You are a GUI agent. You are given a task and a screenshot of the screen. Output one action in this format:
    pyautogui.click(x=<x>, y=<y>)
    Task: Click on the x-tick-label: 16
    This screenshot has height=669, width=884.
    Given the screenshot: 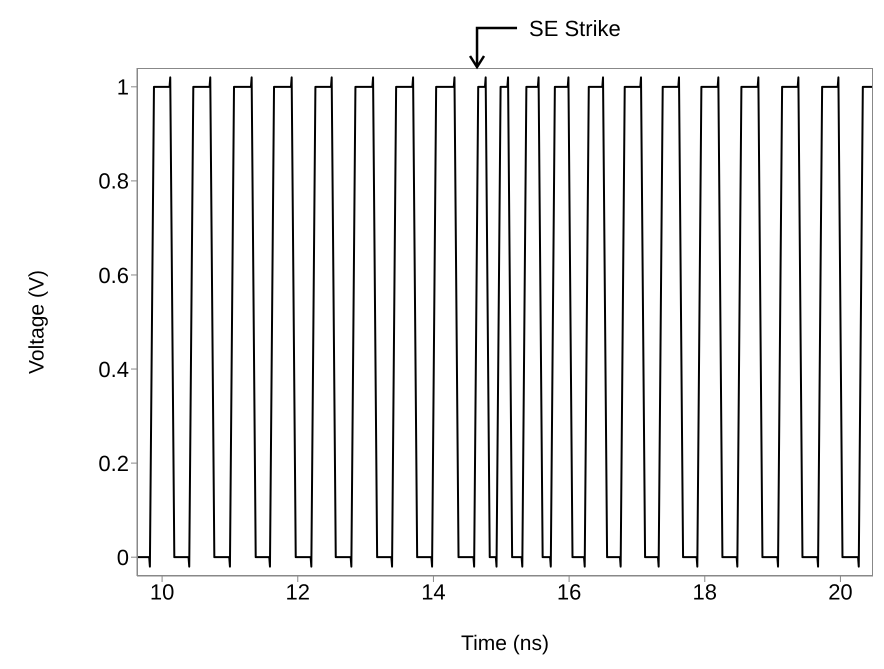 What is the action you would take?
    pyautogui.click(x=569, y=592)
    